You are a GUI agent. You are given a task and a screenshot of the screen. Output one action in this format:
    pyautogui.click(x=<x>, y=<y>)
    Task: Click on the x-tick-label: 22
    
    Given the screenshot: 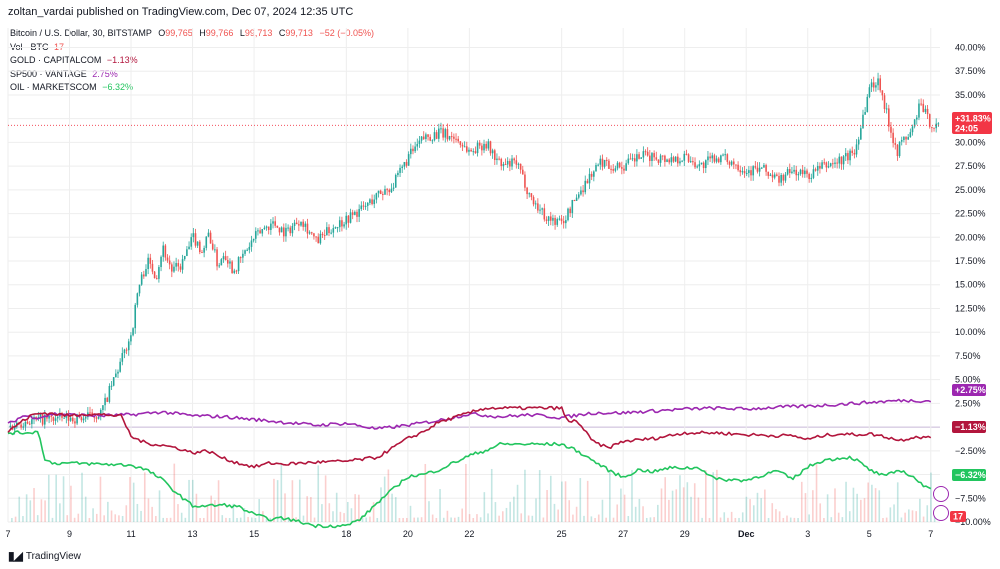 What is the action you would take?
    pyautogui.click(x=469, y=534)
    